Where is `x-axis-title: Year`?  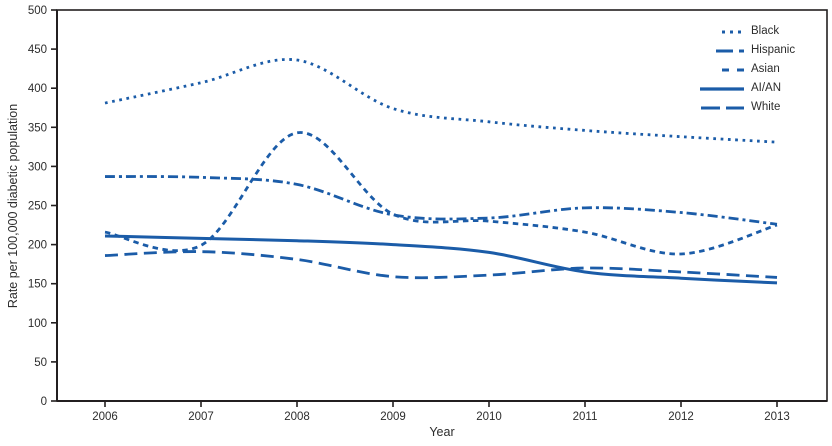 x-axis-title: Year is located at coordinates (442, 432).